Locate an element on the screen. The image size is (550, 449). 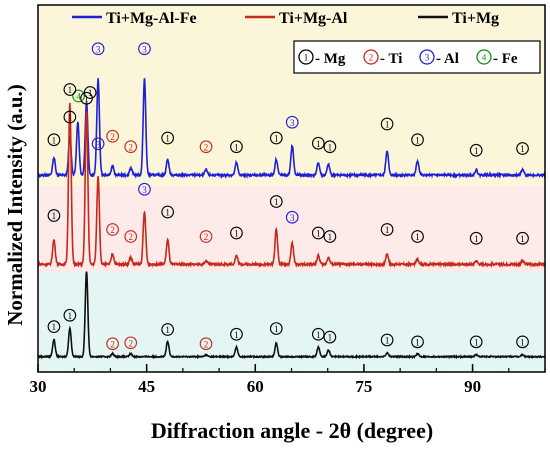
x-tick-label: 60 is located at coordinates (255, 386).